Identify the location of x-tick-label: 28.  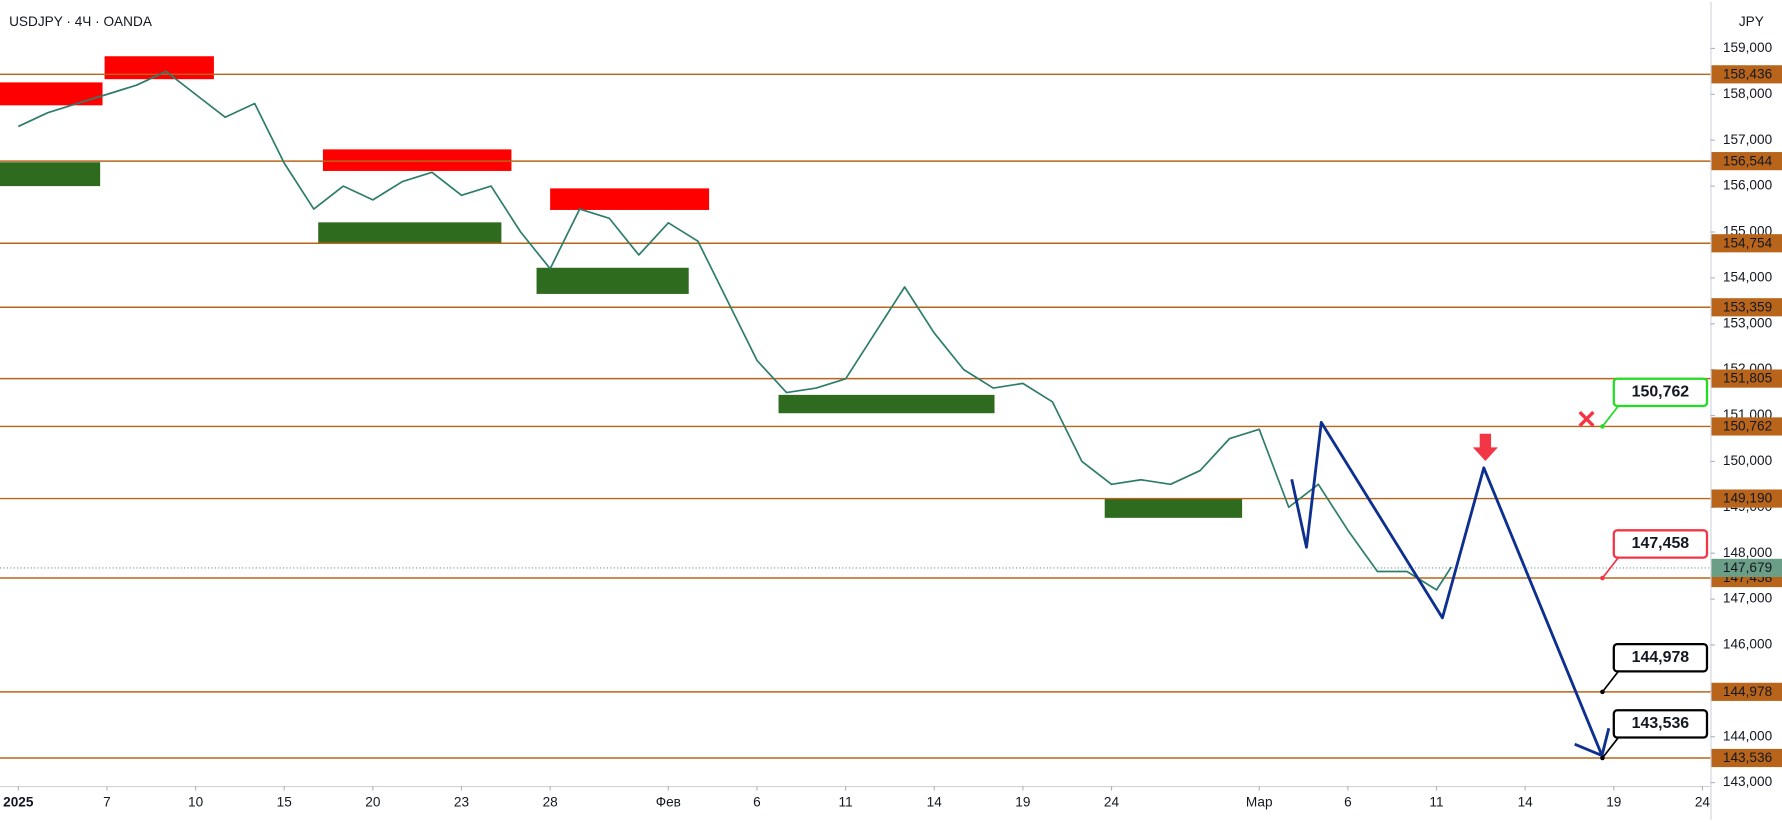
(550, 802).